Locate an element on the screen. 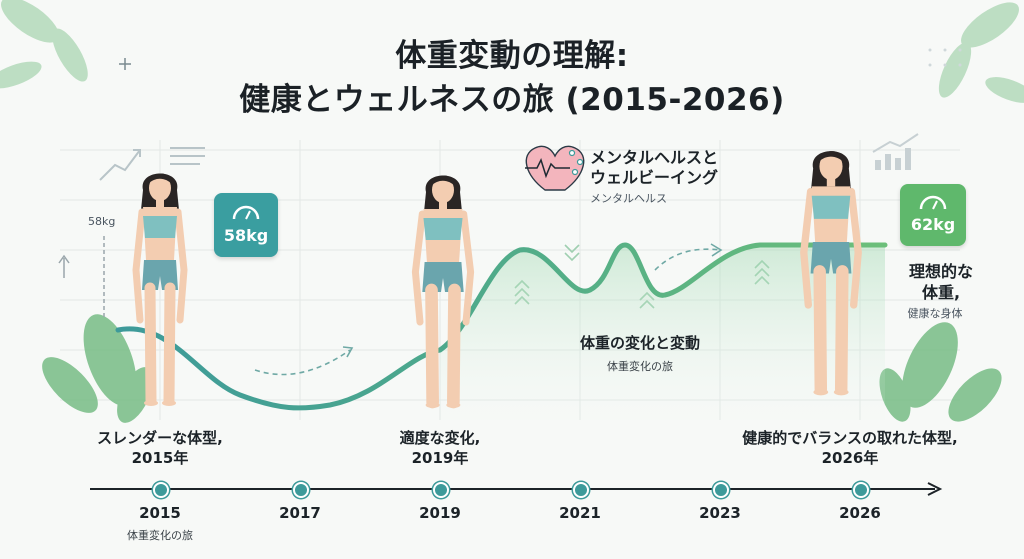 Image resolution: width=1024 pixels, height=559 pixels. figure-caption-2026-line1: 健康的でバランスの取れた体型, is located at coordinates (850, 438).